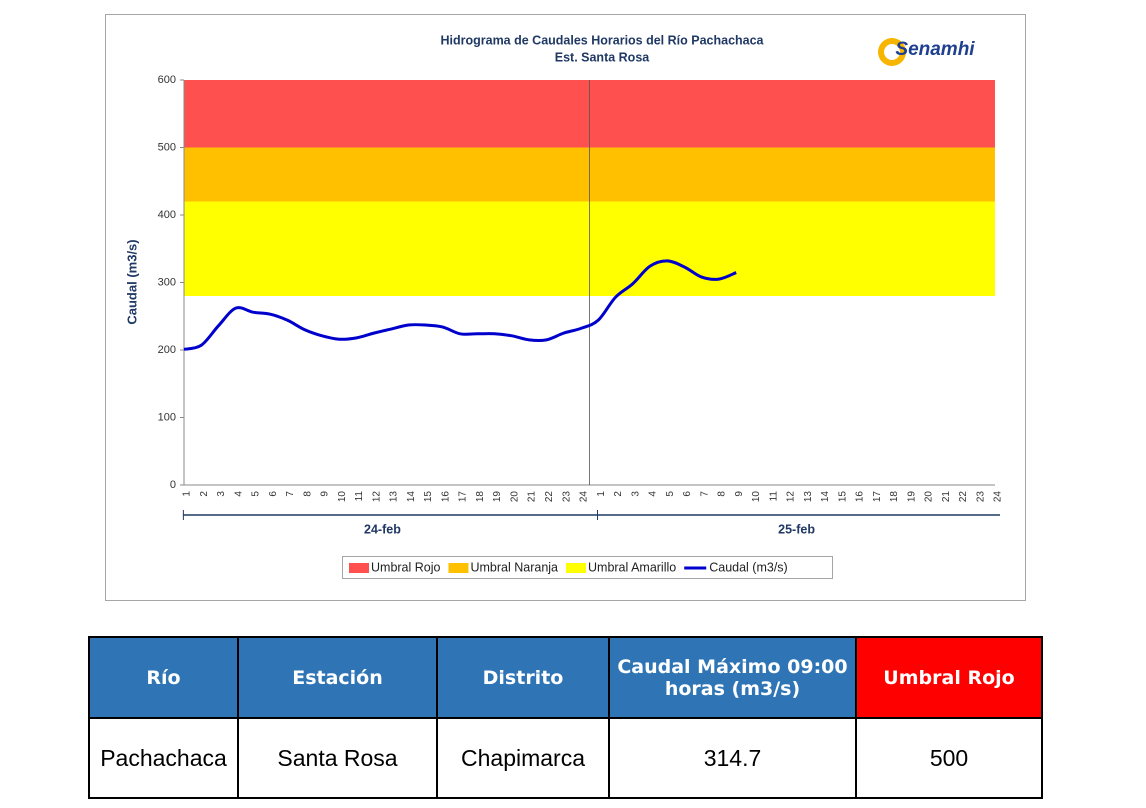 The image size is (1146, 808). What do you see at coordinates (167, 282) in the screenshot?
I see `y-tick-label: 300` at bounding box center [167, 282].